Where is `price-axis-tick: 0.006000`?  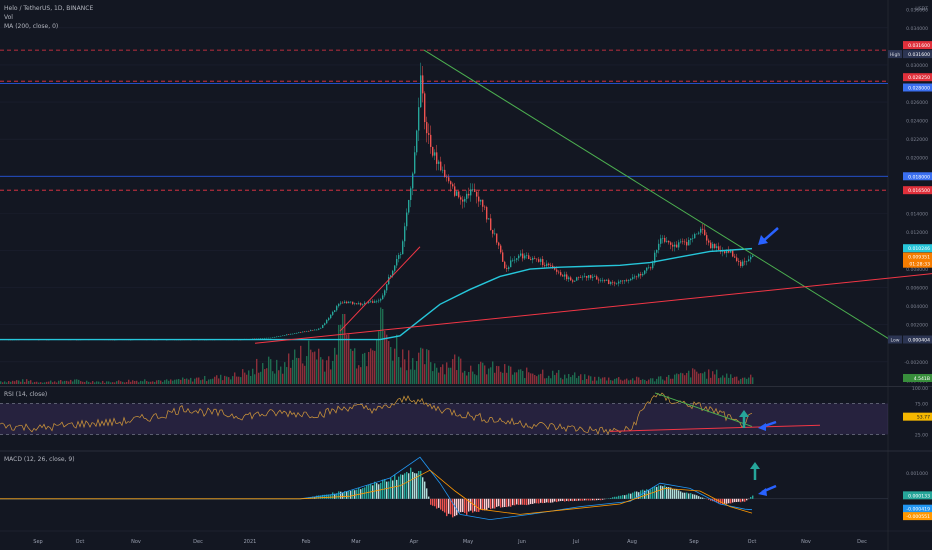
price-axis-tick: 0.006000 is located at coordinates (917, 289).